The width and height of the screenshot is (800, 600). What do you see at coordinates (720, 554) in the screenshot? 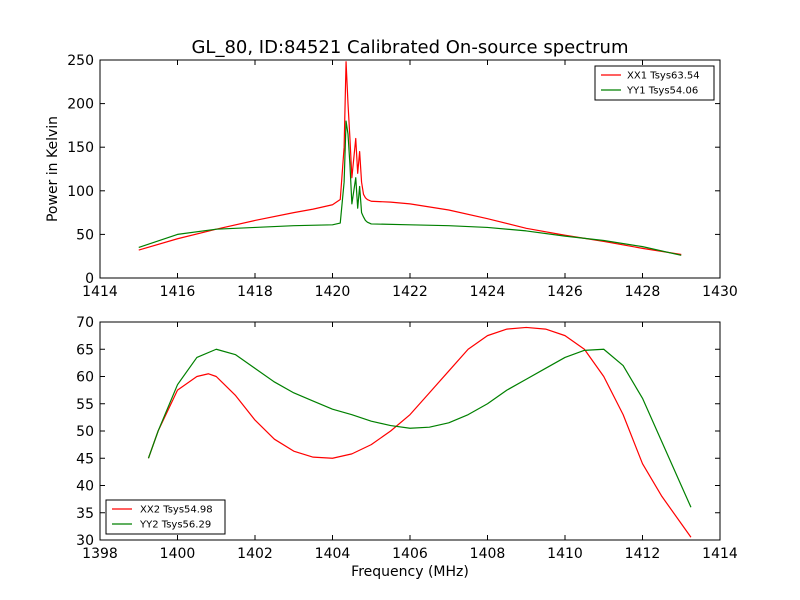
I see `bottom-x-tick-label: 1414` at bounding box center [720, 554].